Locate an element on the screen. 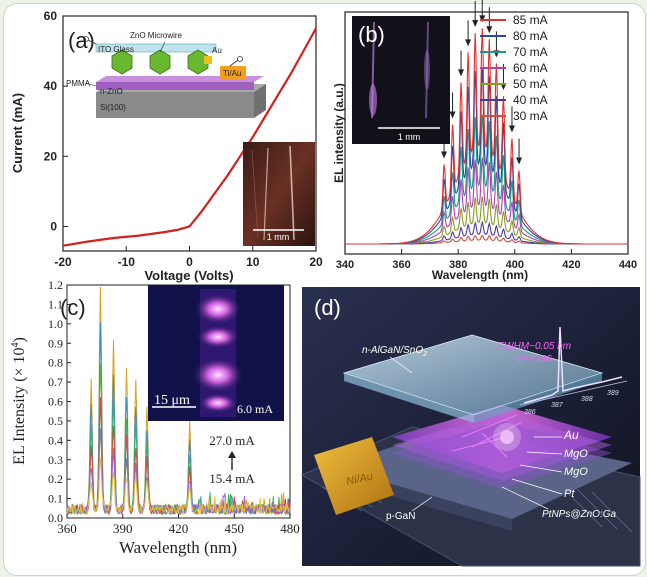  panel-c-annotation-low: 15.4 mA is located at coordinates (232, 478).